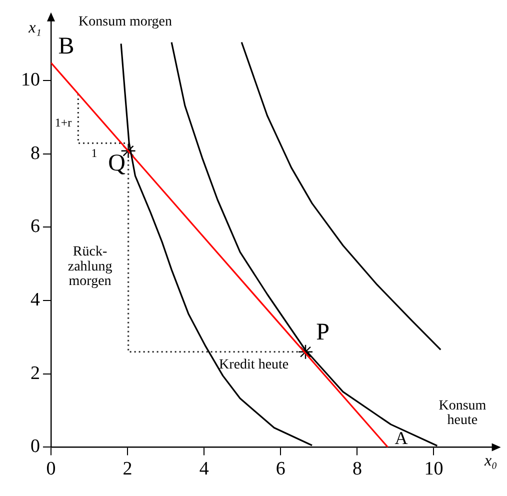 Image resolution: width=507 pixels, height=496 pixels. I want to click on annotation: 1, so click(94, 153).